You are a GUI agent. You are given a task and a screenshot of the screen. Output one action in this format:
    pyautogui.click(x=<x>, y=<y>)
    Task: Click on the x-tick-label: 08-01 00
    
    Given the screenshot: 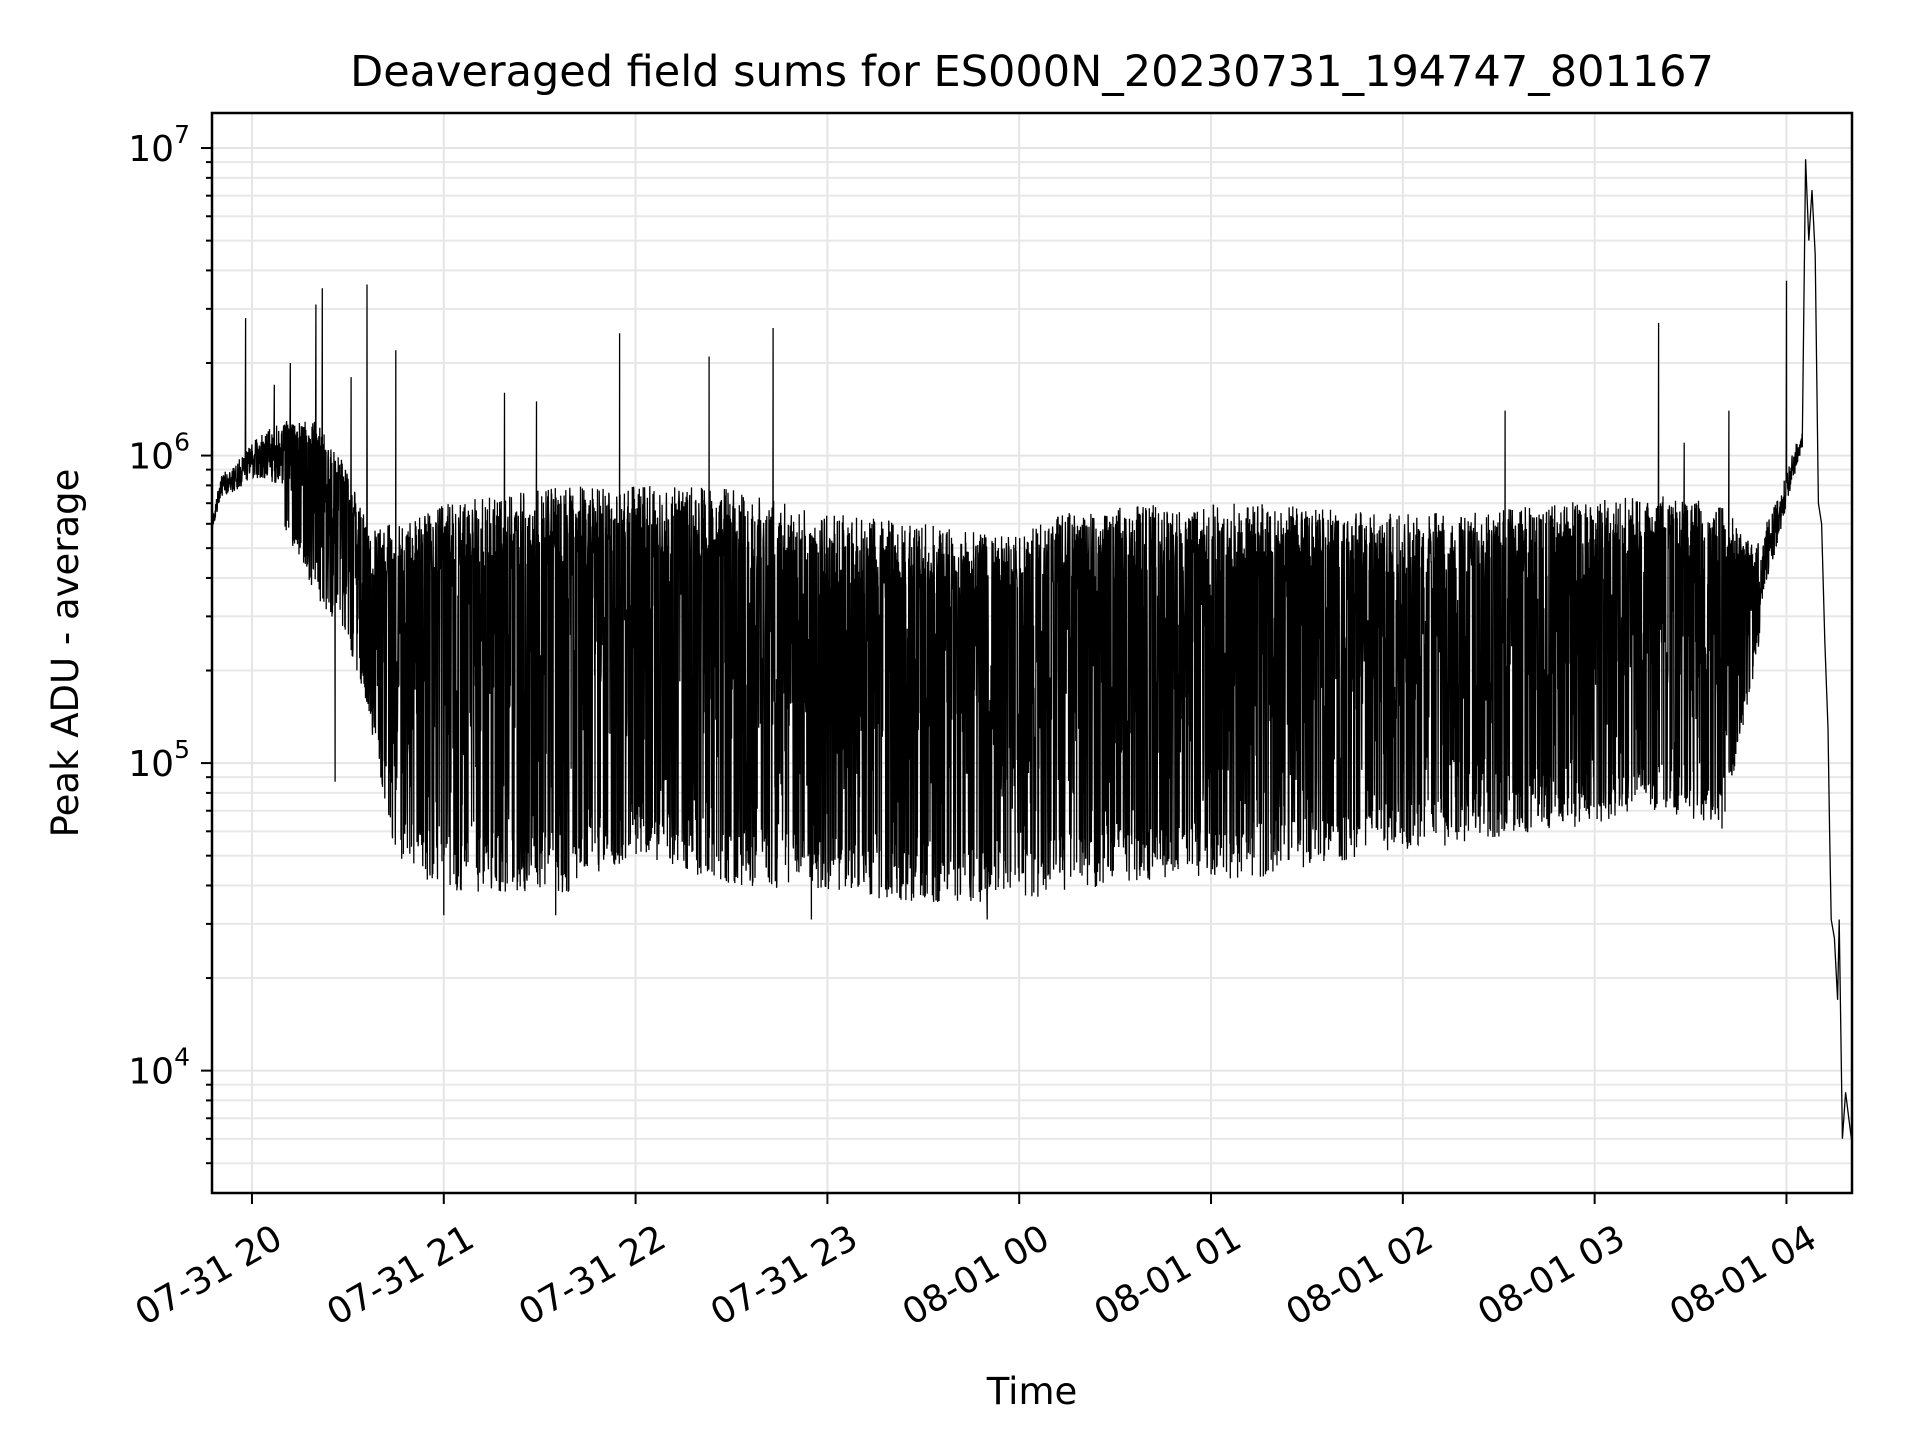 What is the action you would take?
    pyautogui.click(x=976, y=1275)
    